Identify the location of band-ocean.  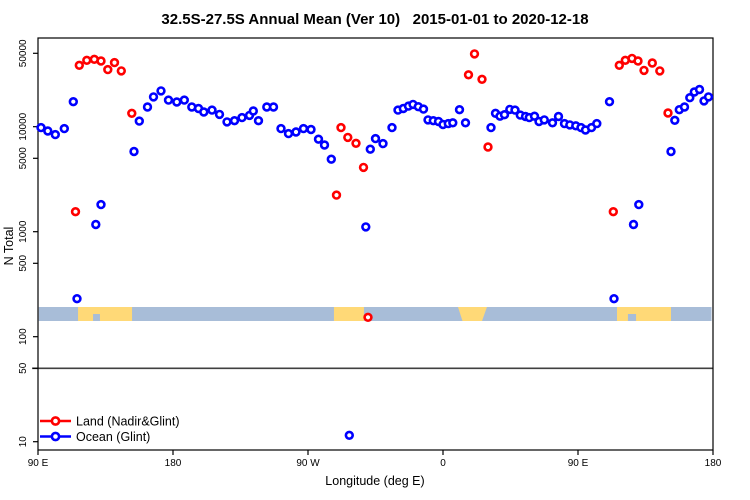
(375, 314).